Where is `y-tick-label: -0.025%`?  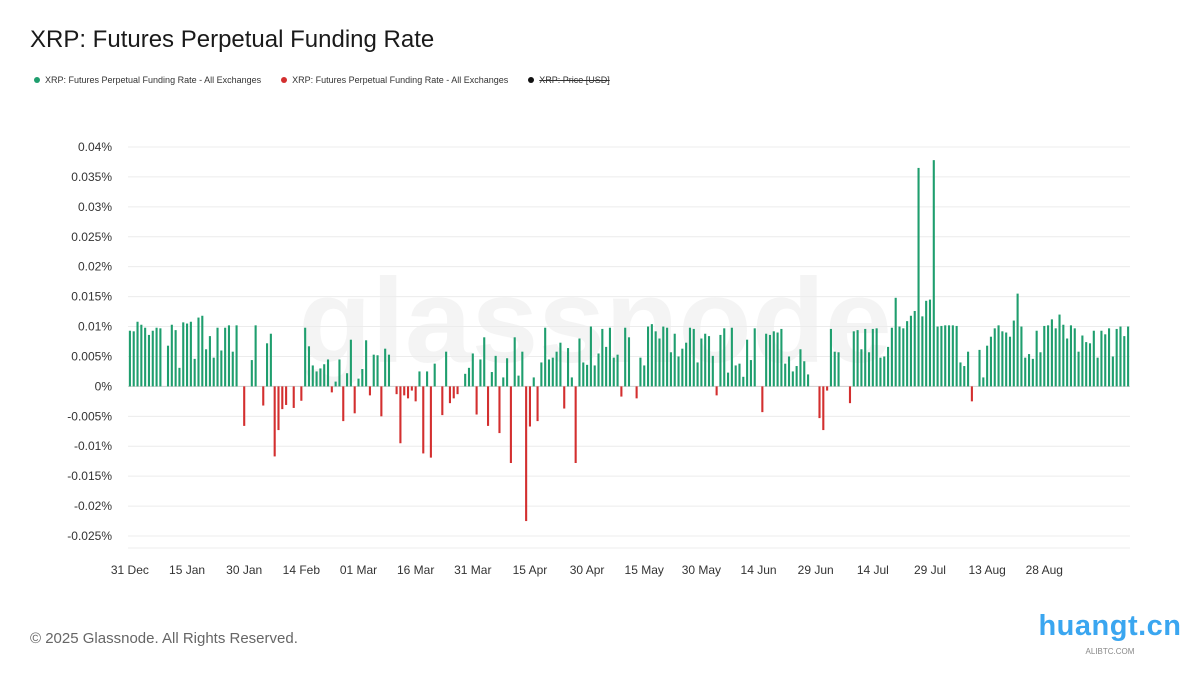 y-tick-label: -0.025% is located at coordinates (89, 536).